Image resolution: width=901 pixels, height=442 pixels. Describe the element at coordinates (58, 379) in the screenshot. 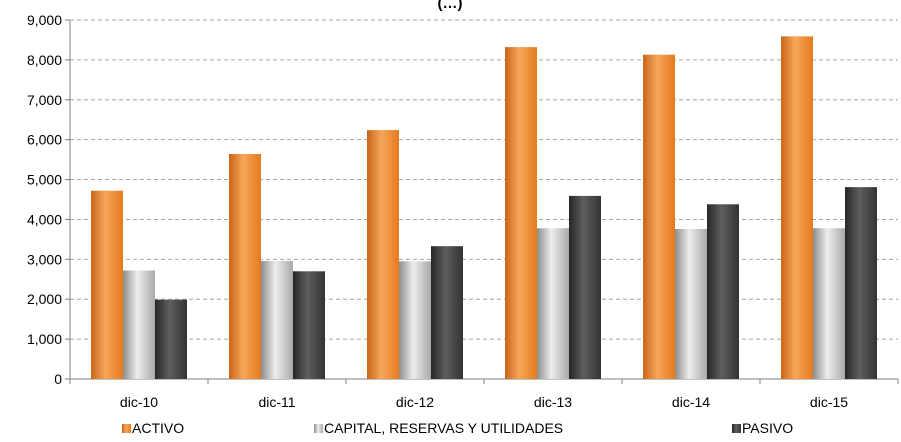

I see `y-tick-label: 0` at that location.